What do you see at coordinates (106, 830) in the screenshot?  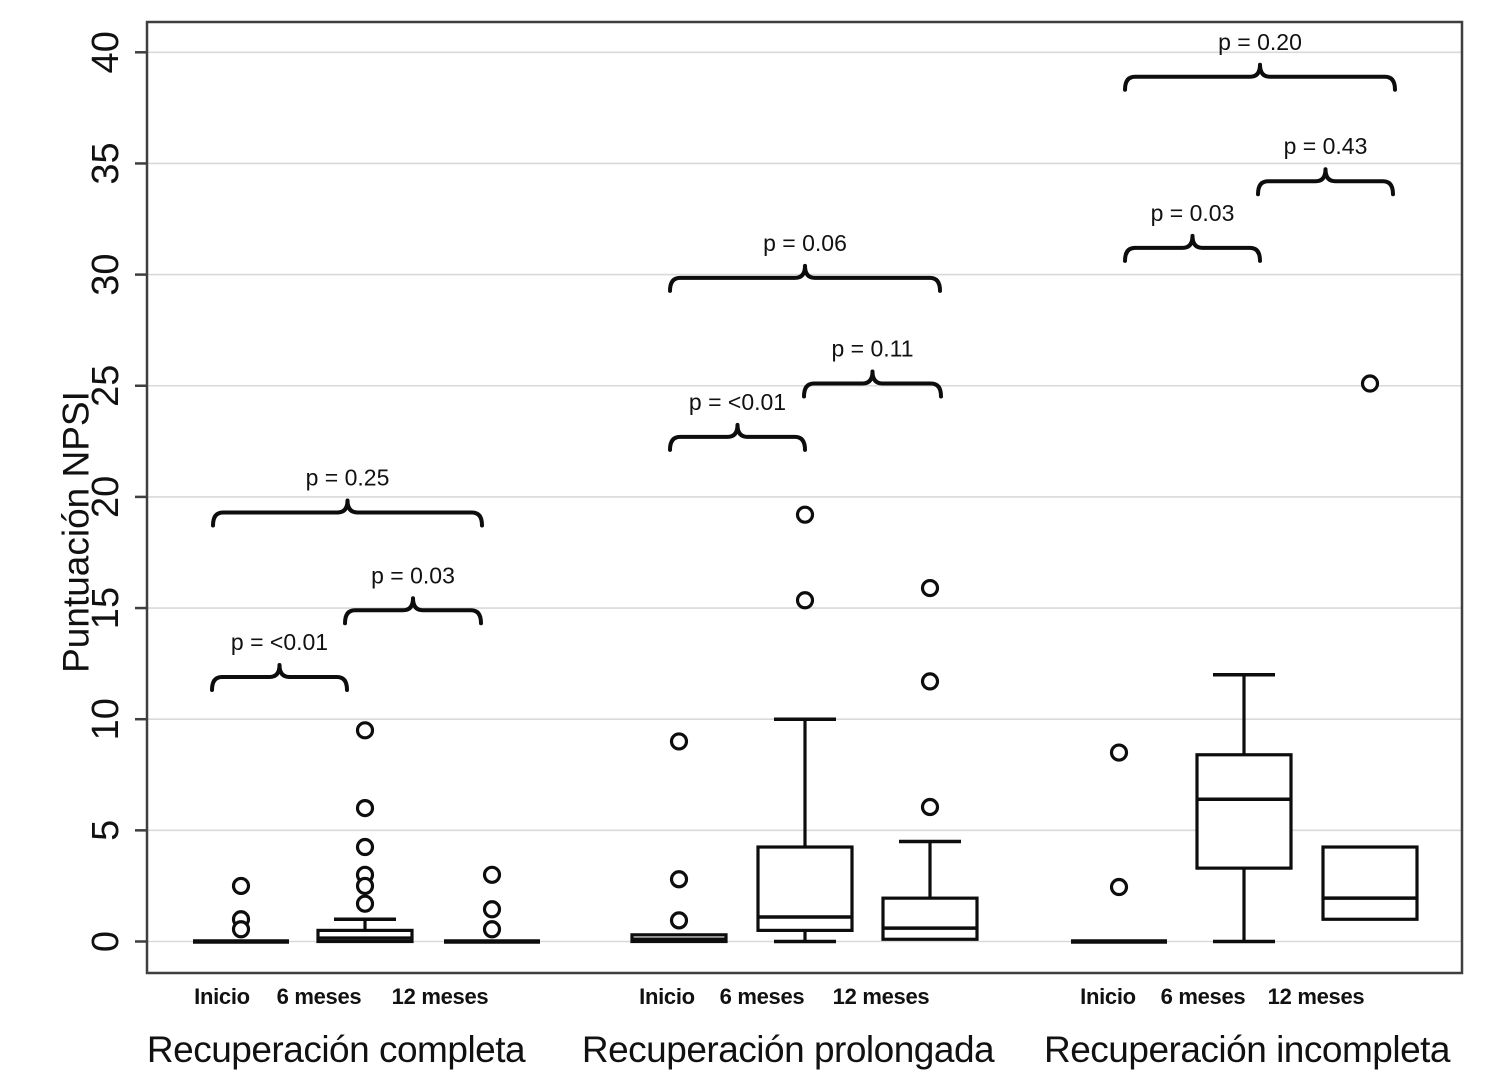 I see `y-tick-label: 5` at bounding box center [106, 830].